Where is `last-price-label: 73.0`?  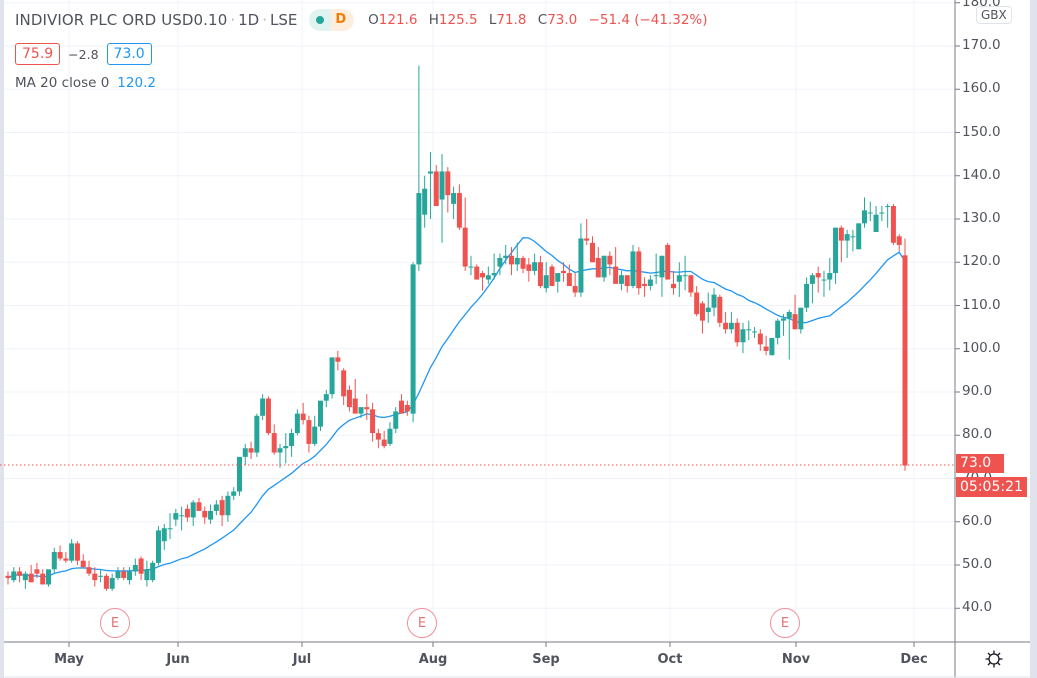 last-price-label: 73.0 is located at coordinates (980, 463).